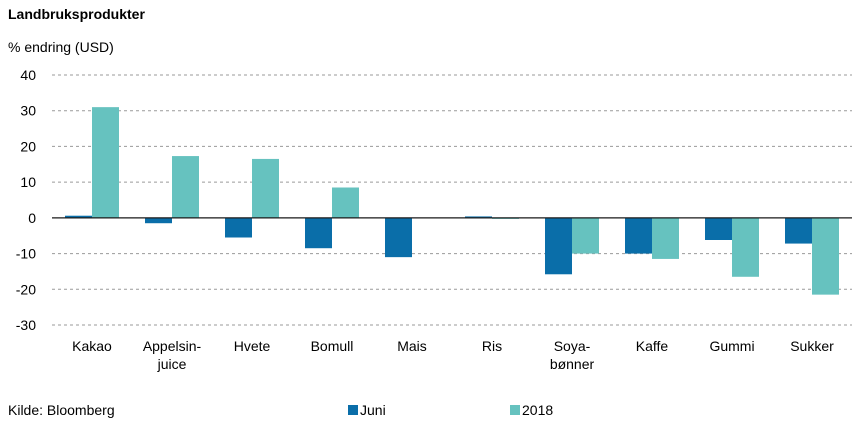  Describe the element at coordinates (252, 346) in the screenshot. I see `category-label: Hvete` at that location.